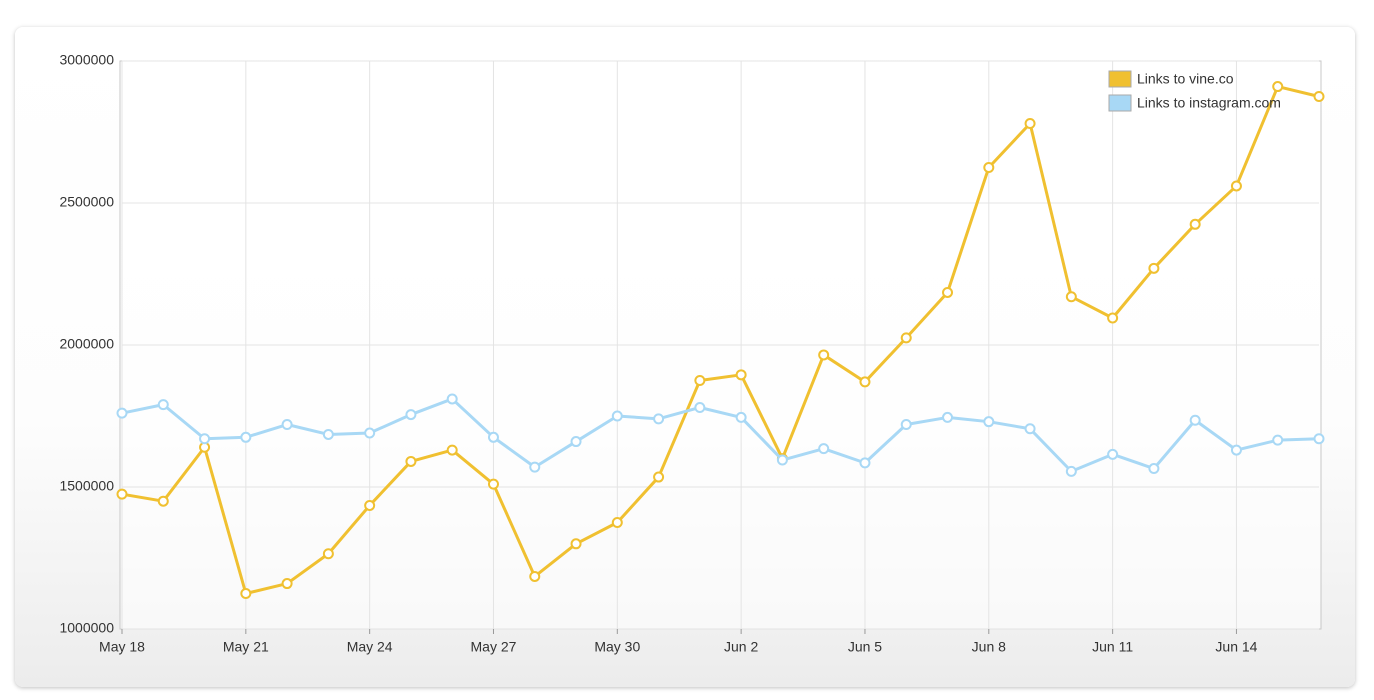  What do you see at coordinates (1209, 103) in the screenshot?
I see `legend-label: Links to instagram.com` at bounding box center [1209, 103].